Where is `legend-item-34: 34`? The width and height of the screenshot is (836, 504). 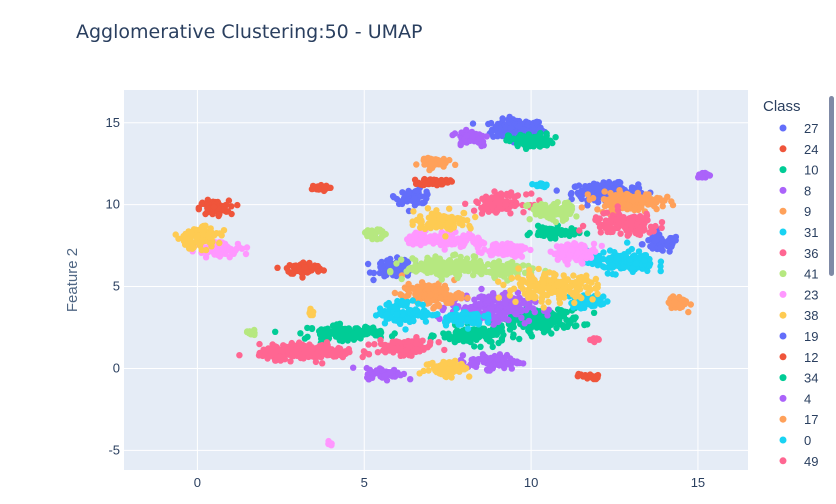 legend-item-34: 34 is located at coordinates (799, 378).